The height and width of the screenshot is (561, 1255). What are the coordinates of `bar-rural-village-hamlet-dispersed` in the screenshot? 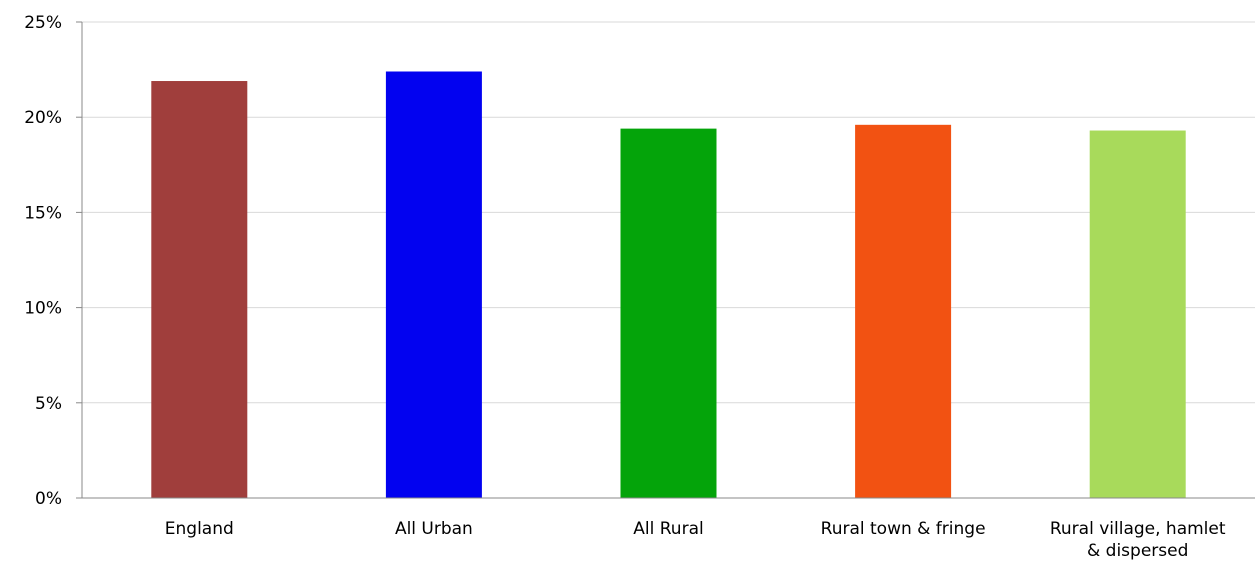 It's located at (1137, 314).